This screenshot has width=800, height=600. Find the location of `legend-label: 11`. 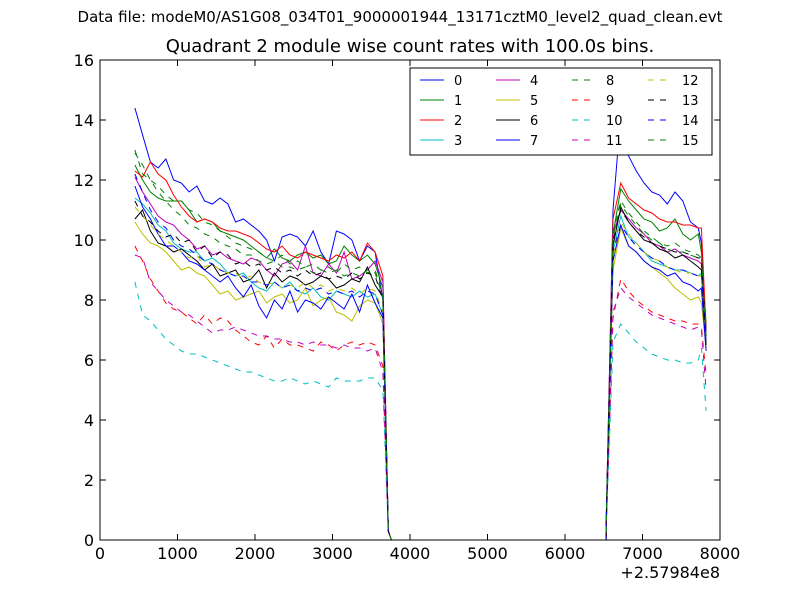

legend-label: 11 is located at coordinates (614, 141).